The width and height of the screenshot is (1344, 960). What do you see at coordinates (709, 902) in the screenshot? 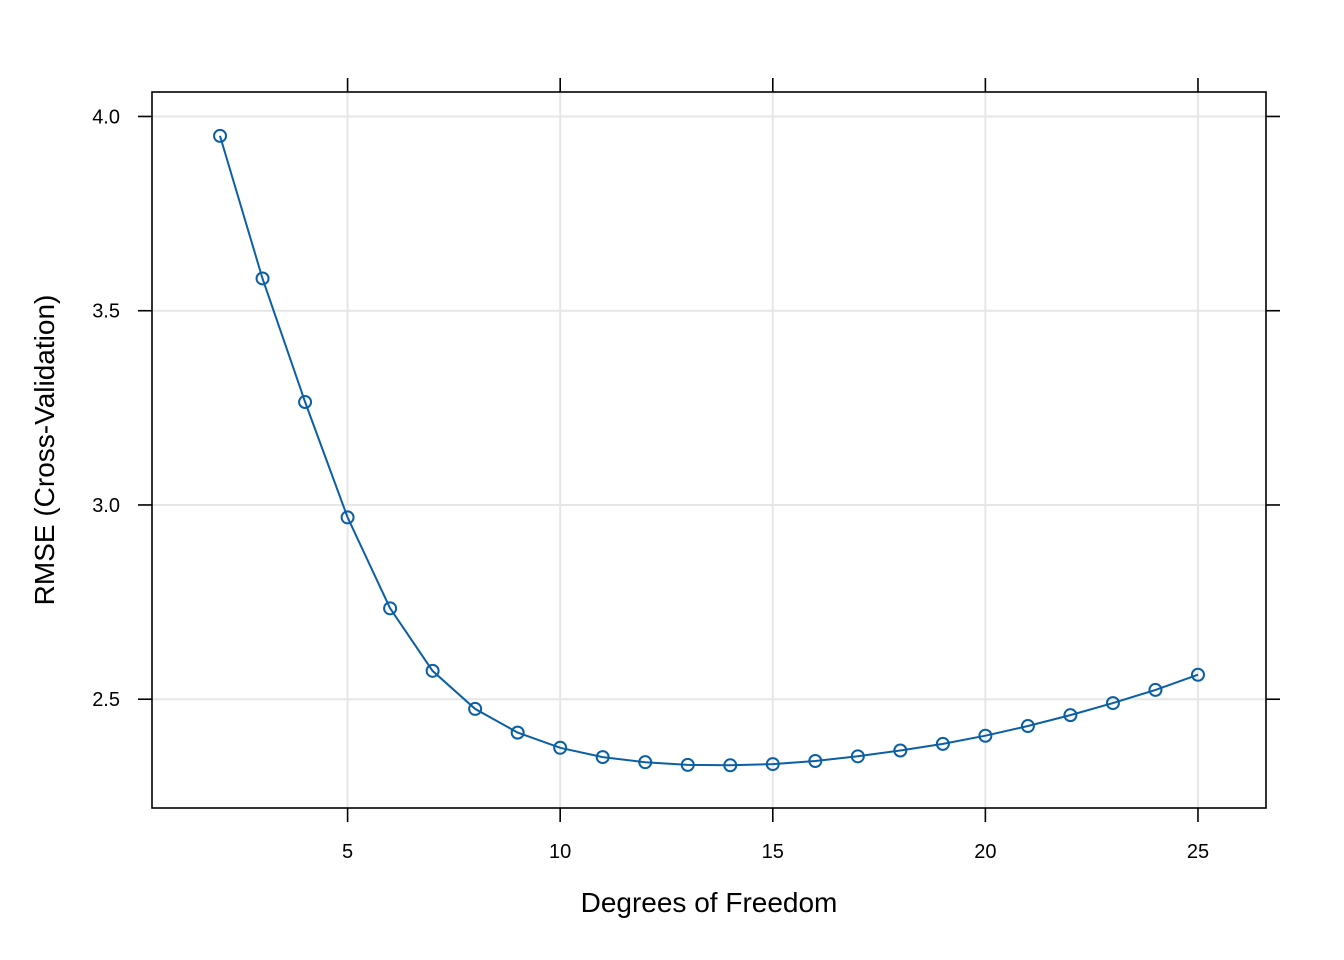
I see `x-axis-title: Degrees of Freedom` at bounding box center [709, 902].